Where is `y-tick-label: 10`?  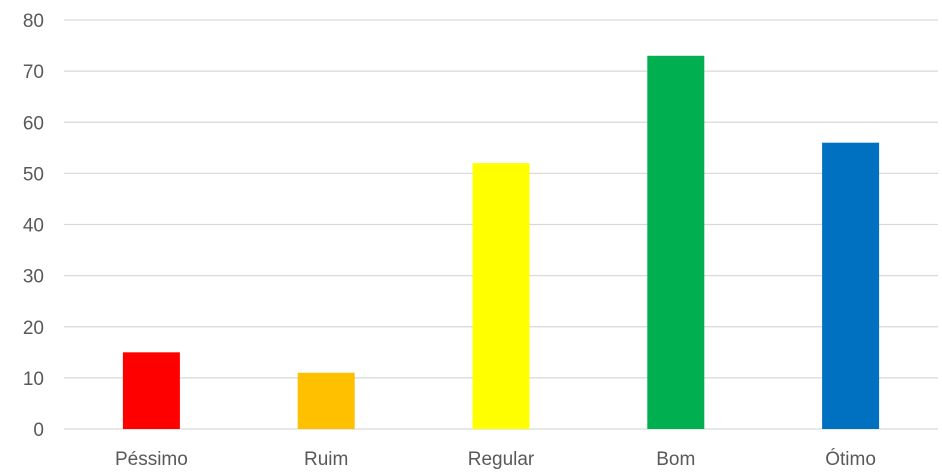
y-tick-label: 10 is located at coordinates (33, 379).